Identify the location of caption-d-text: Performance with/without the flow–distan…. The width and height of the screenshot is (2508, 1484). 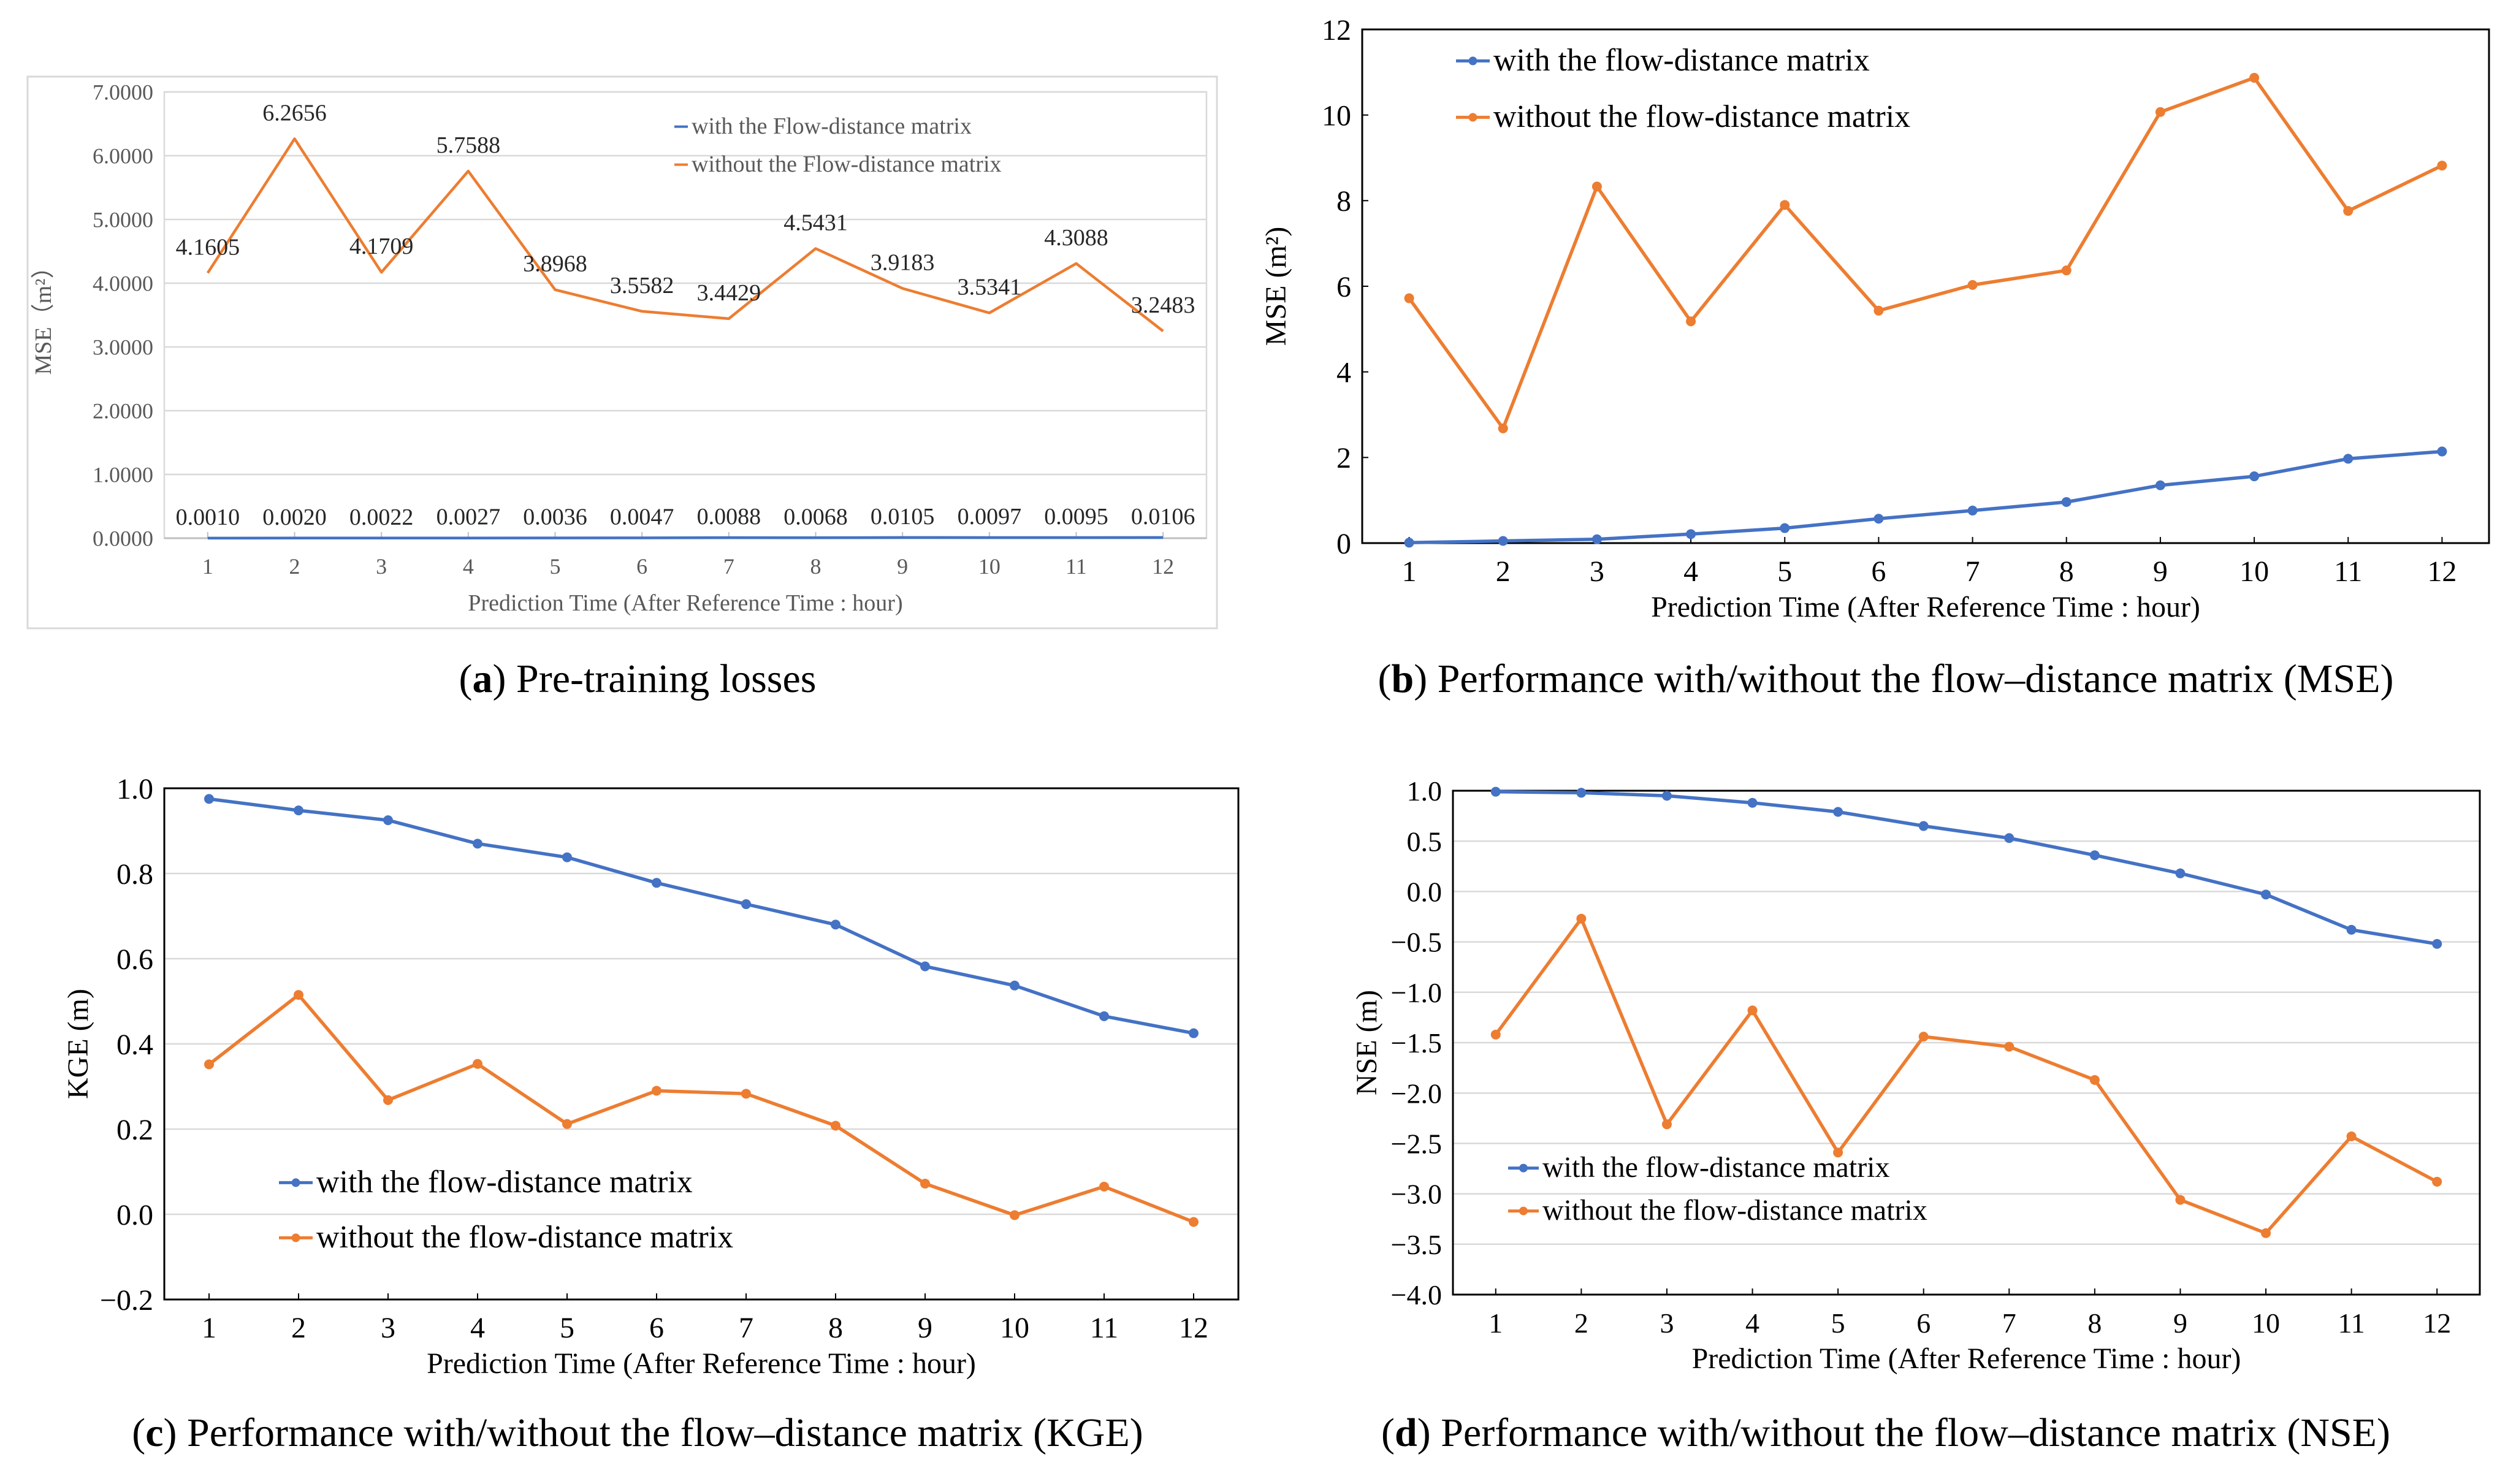
(1915, 1432).